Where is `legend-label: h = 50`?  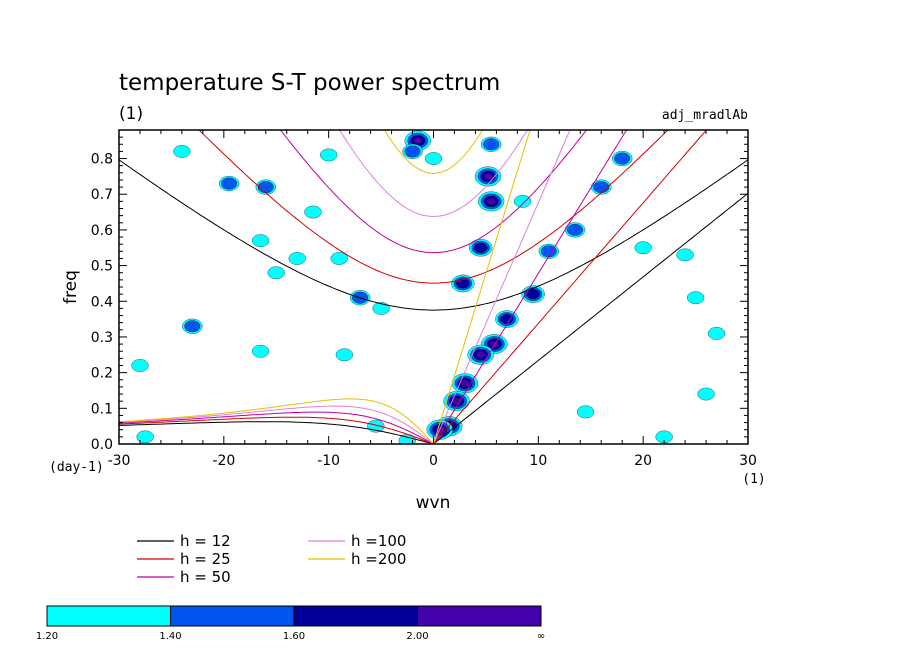
legend-label: h = 50 is located at coordinates (205, 577).